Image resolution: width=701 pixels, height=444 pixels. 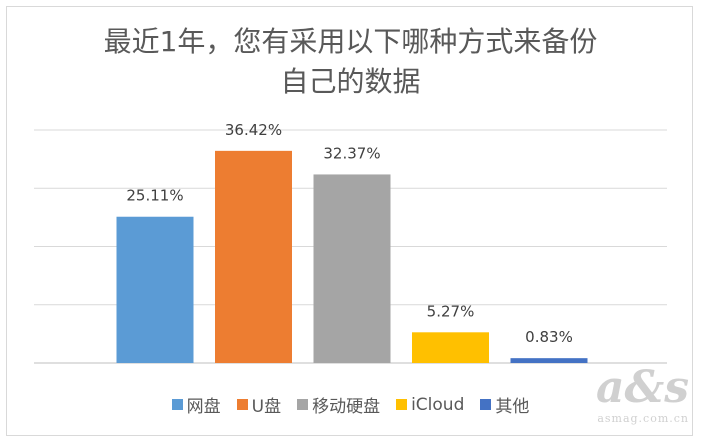 What do you see at coordinates (351, 153) in the screenshot?
I see `data-label-3: 32.37%` at bounding box center [351, 153].